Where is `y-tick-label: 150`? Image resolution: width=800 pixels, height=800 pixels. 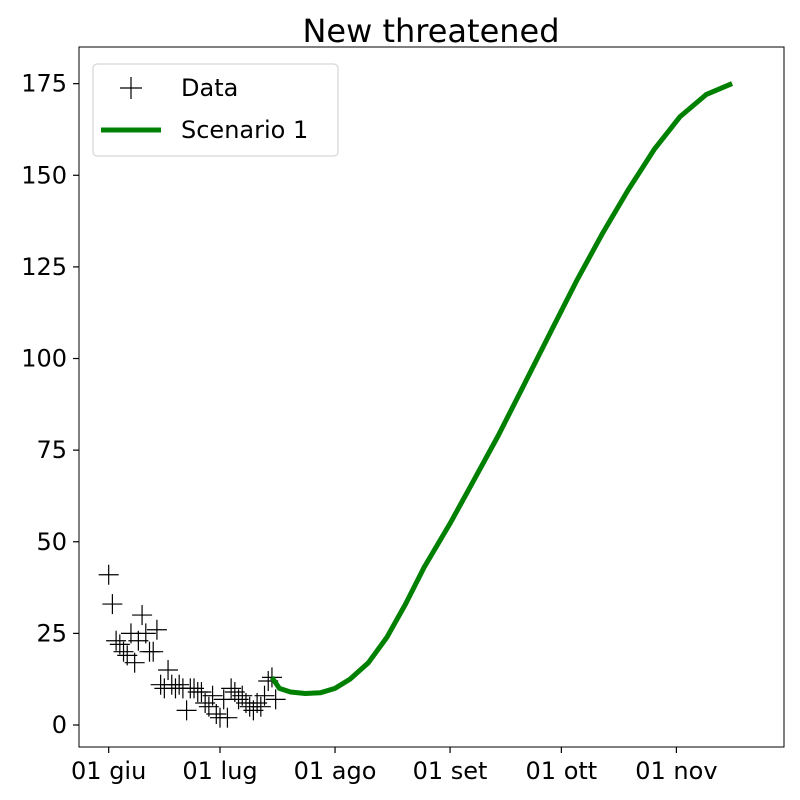 y-tick-label: 150 is located at coordinates (44, 175).